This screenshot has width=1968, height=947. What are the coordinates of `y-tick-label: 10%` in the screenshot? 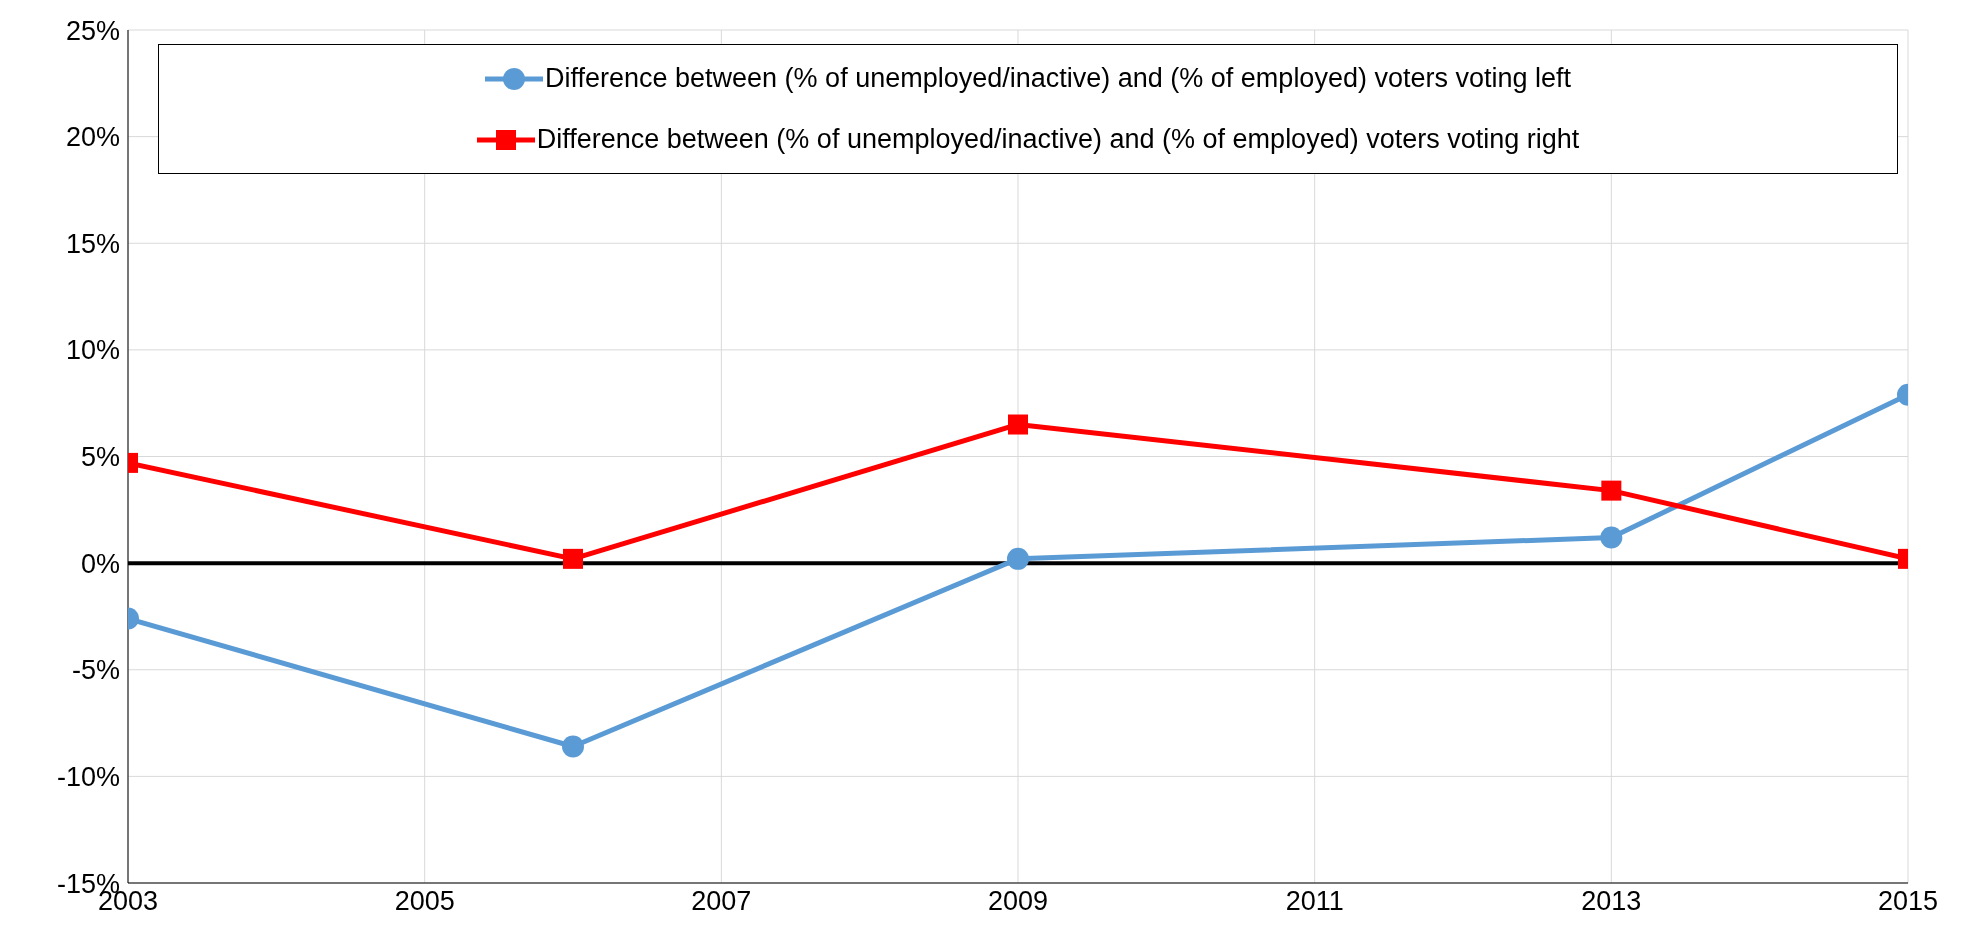 It's located at (92, 350).